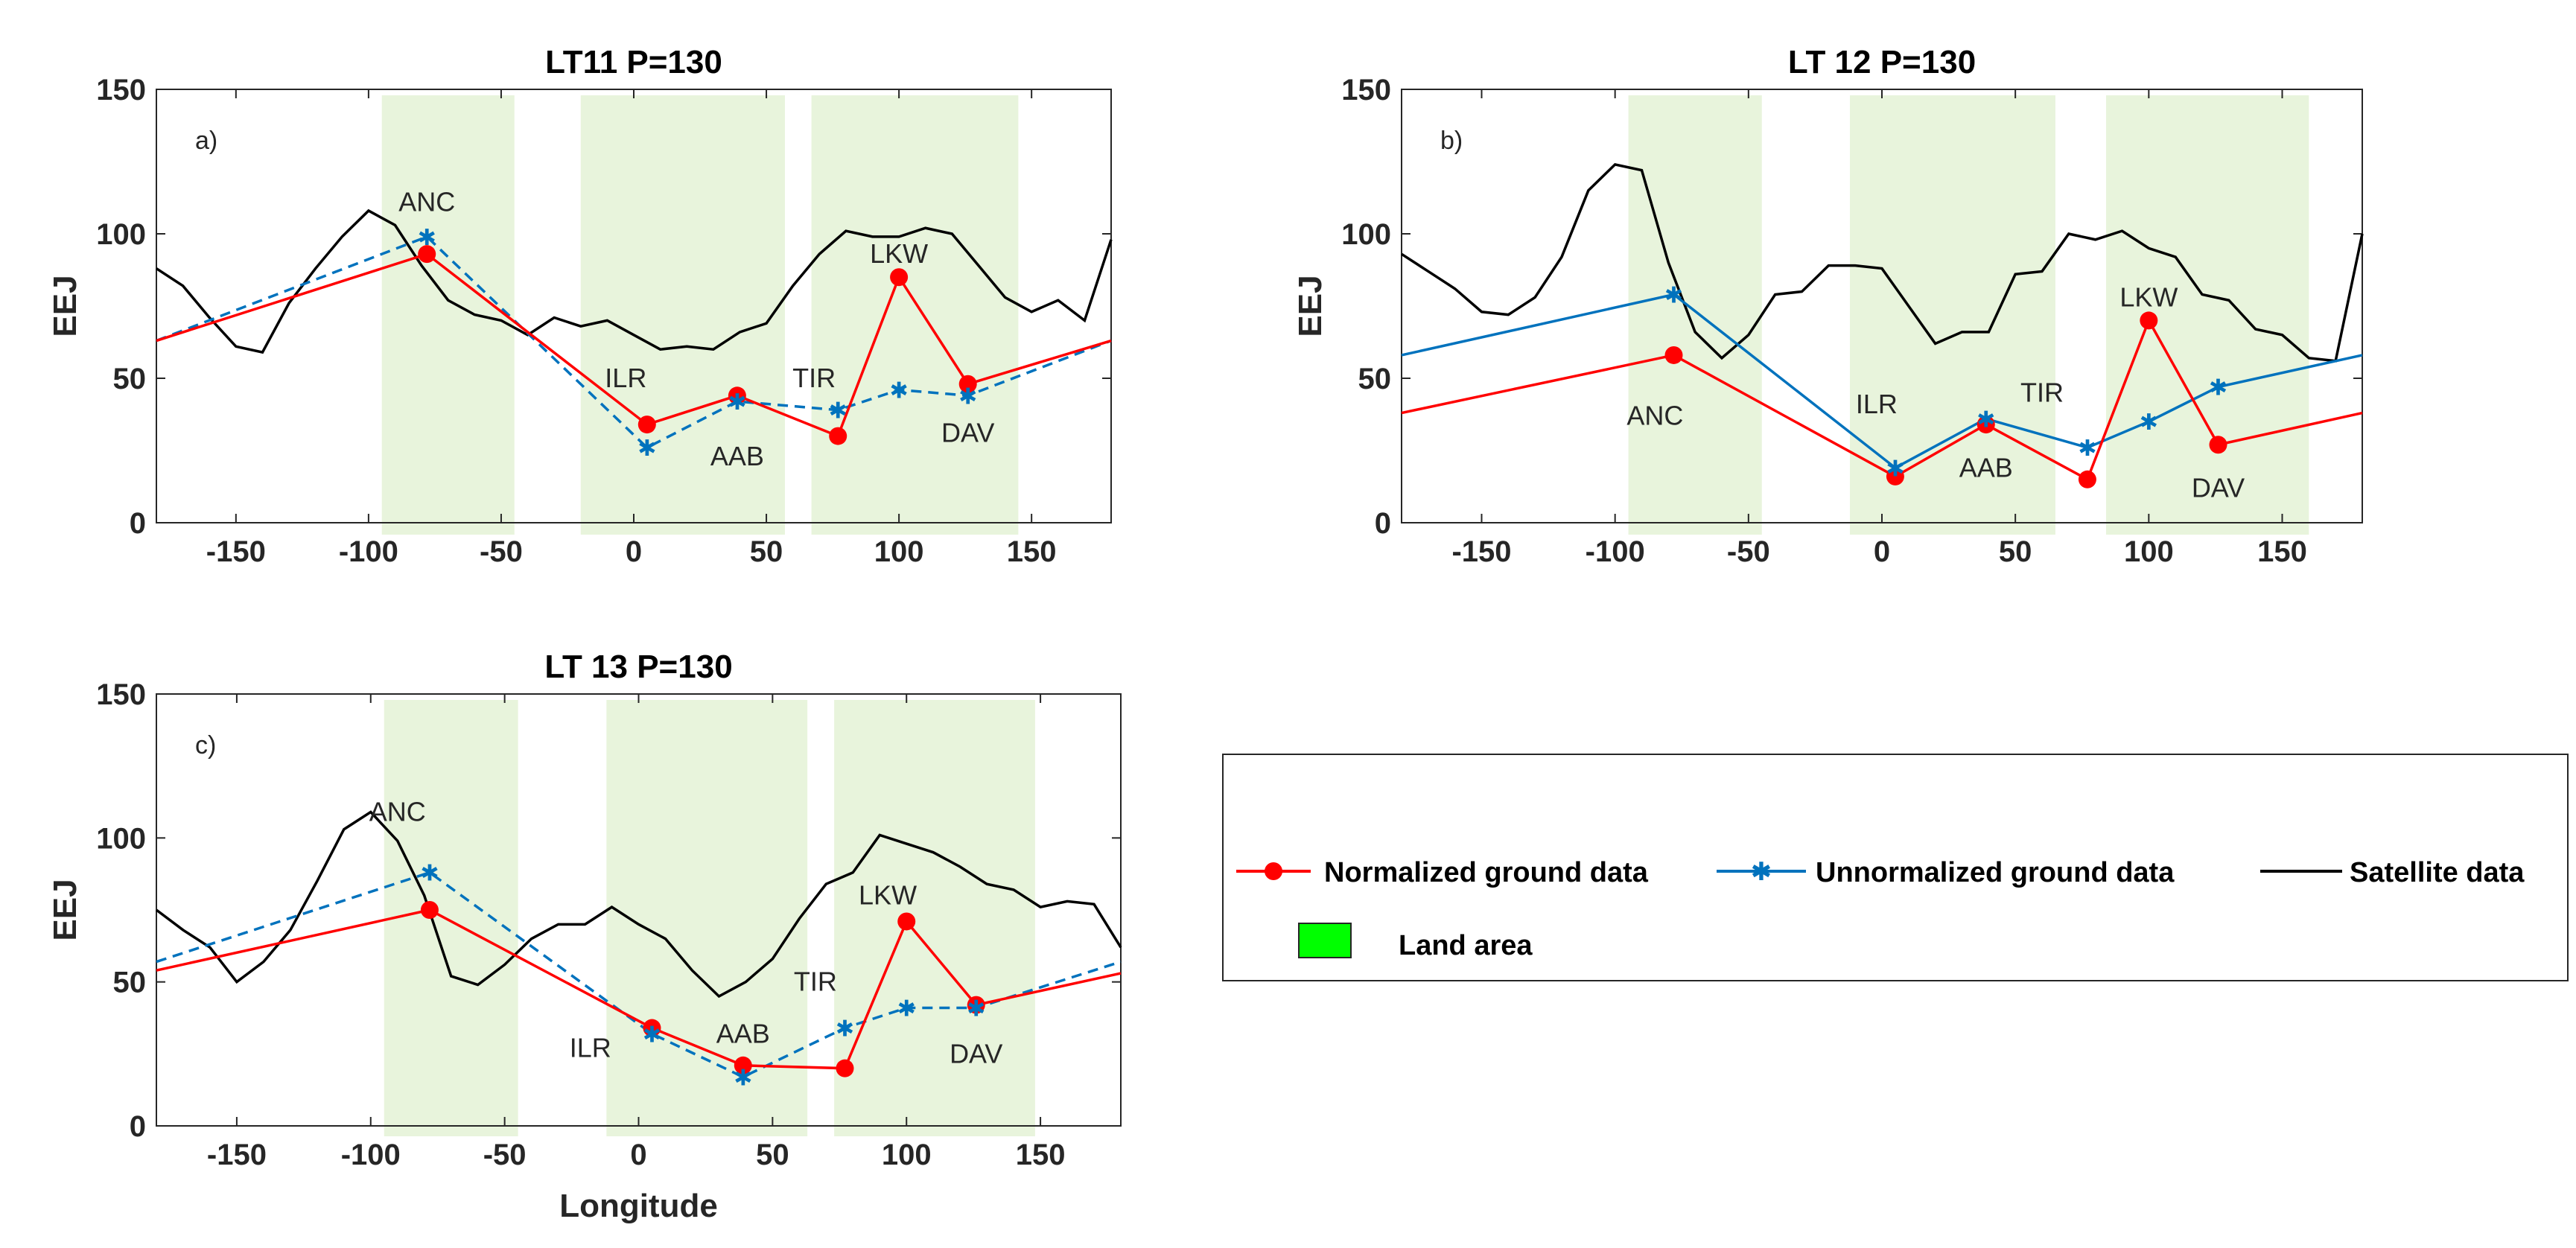  Describe the element at coordinates (1325, 940) in the screenshot. I see `legend-land-swatch` at that location.